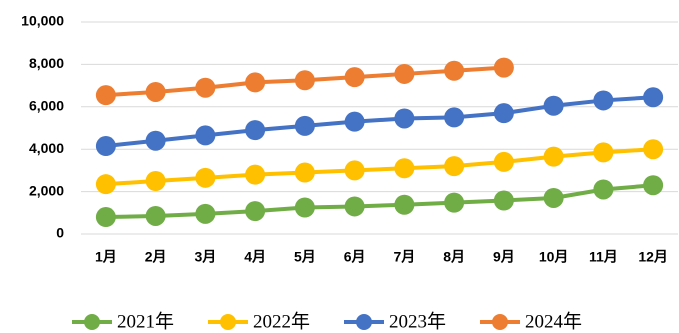 This screenshot has height=333, width=679. What do you see at coordinates (281, 321) in the screenshot?
I see `legend-label: 2022年` at bounding box center [281, 321].